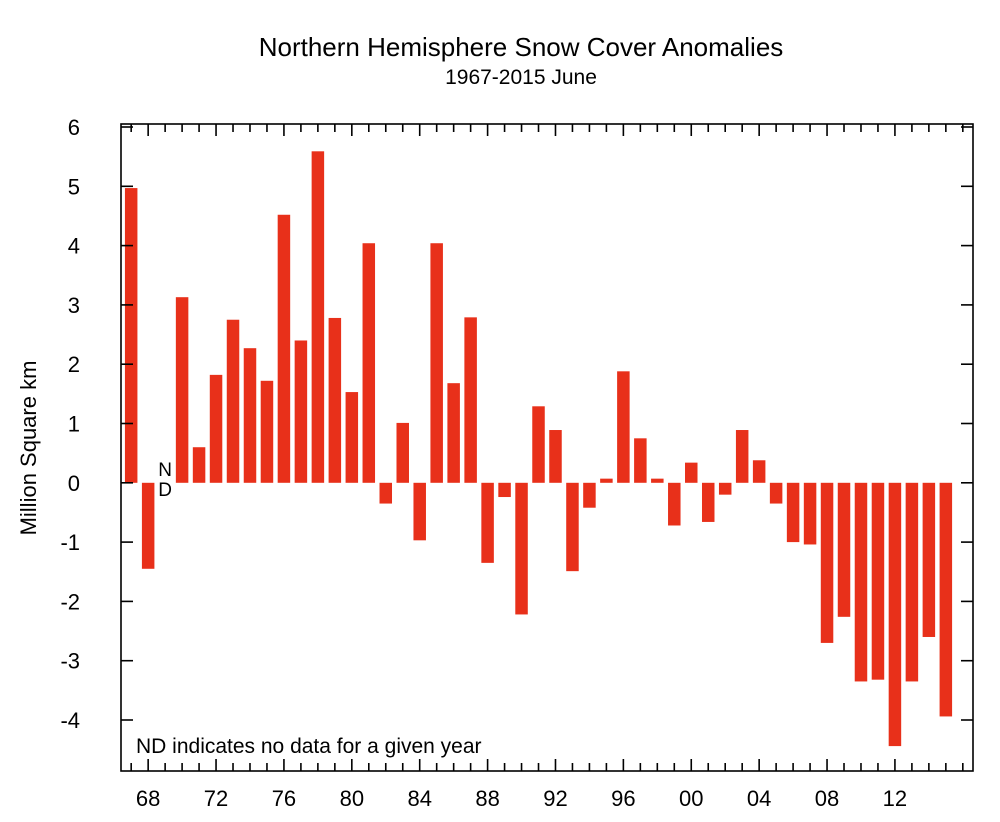 The height and width of the screenshot is (822, 1000). I want to click on x-tick-label: 84, so click(419, 798).